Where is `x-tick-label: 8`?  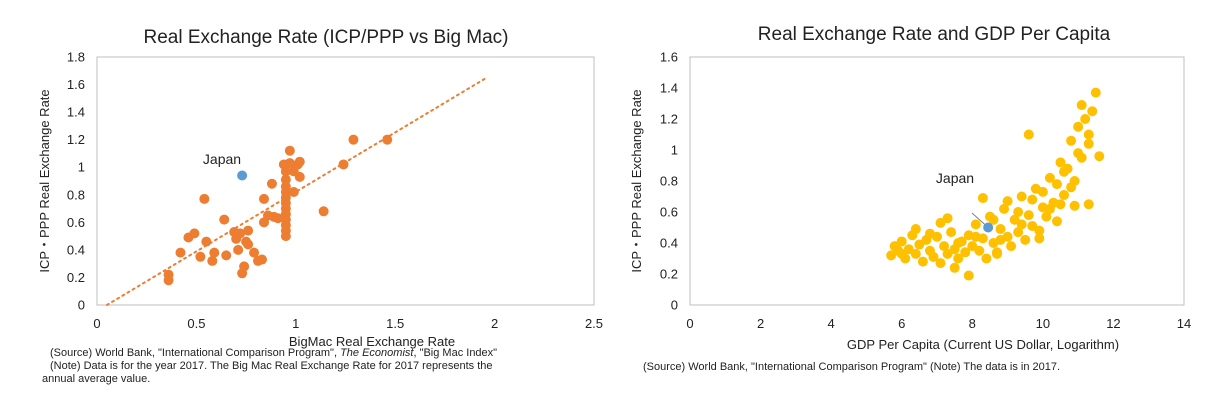 x-tick-label: 8 is located at coordinates (972, 323).